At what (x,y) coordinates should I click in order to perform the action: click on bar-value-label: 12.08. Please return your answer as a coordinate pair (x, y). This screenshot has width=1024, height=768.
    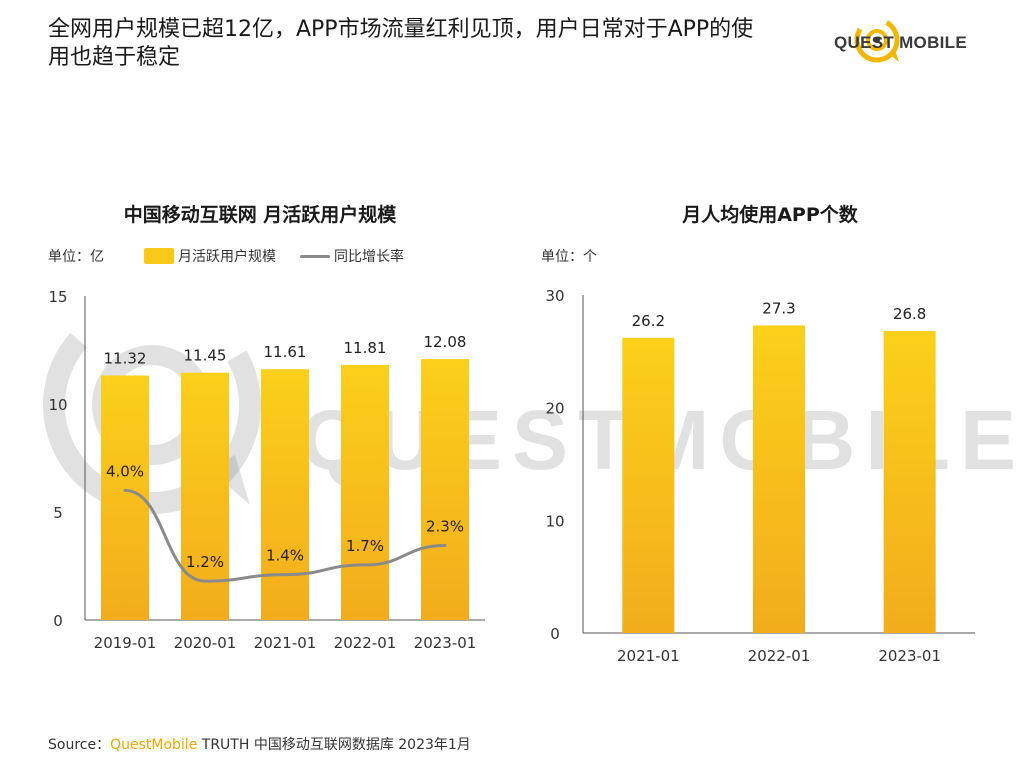
    Looking at the image, I should click on (445, 342).